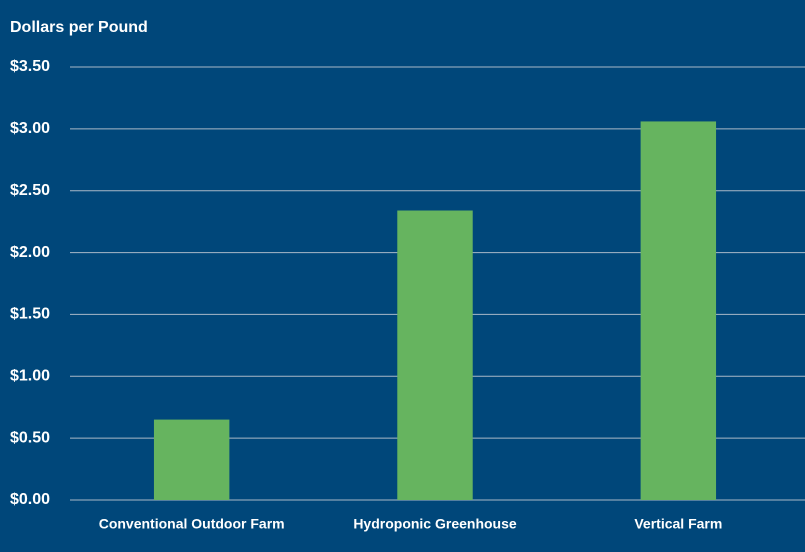 The width and height of the screenshot is (805, 552). Describe the element at coordinates (435, 524) in the screenshot. I see `x-tick-label: Hydroponic Greenhouse` at that location.